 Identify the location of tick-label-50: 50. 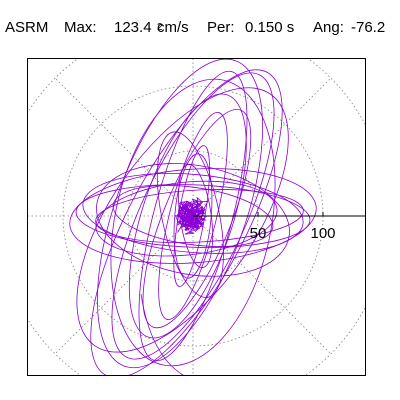
(258, 233).